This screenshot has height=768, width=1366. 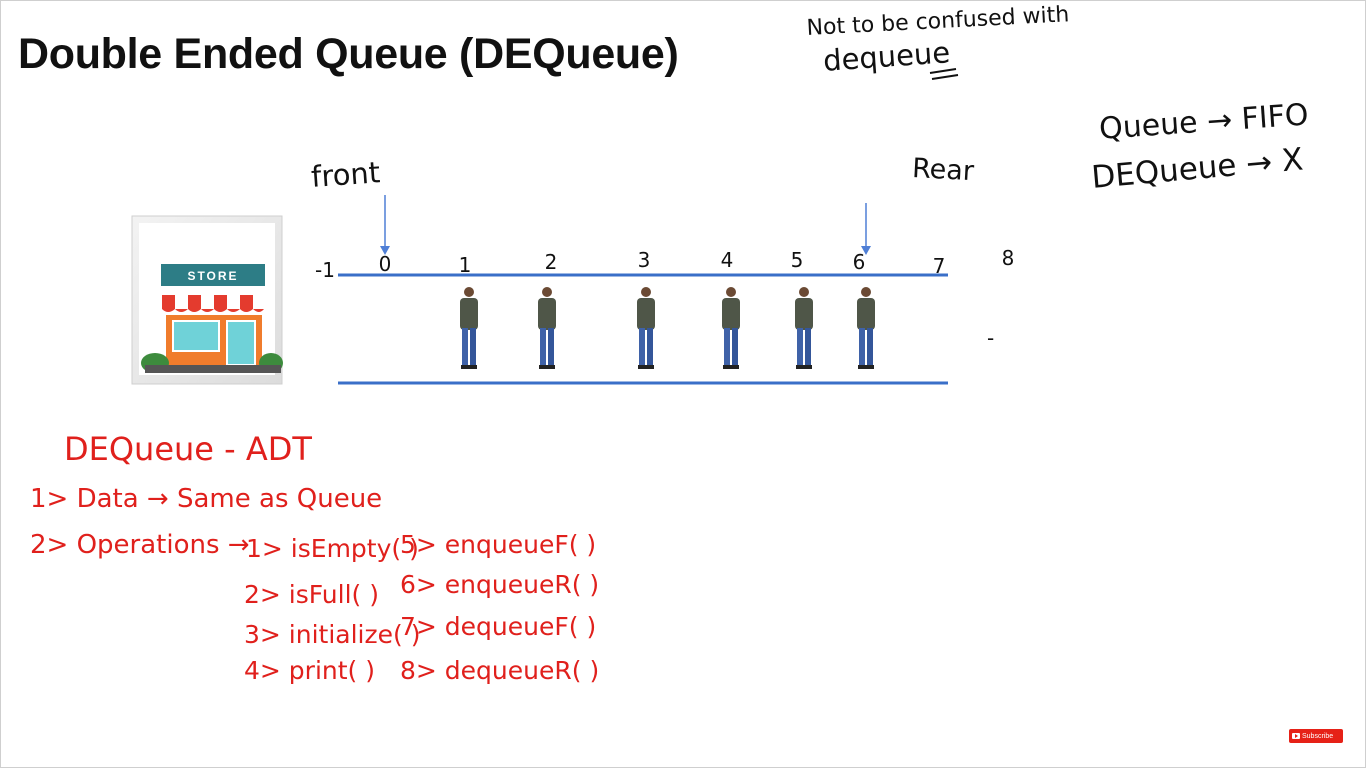 I want to click on front-arrow, so click(x=385, y=225).